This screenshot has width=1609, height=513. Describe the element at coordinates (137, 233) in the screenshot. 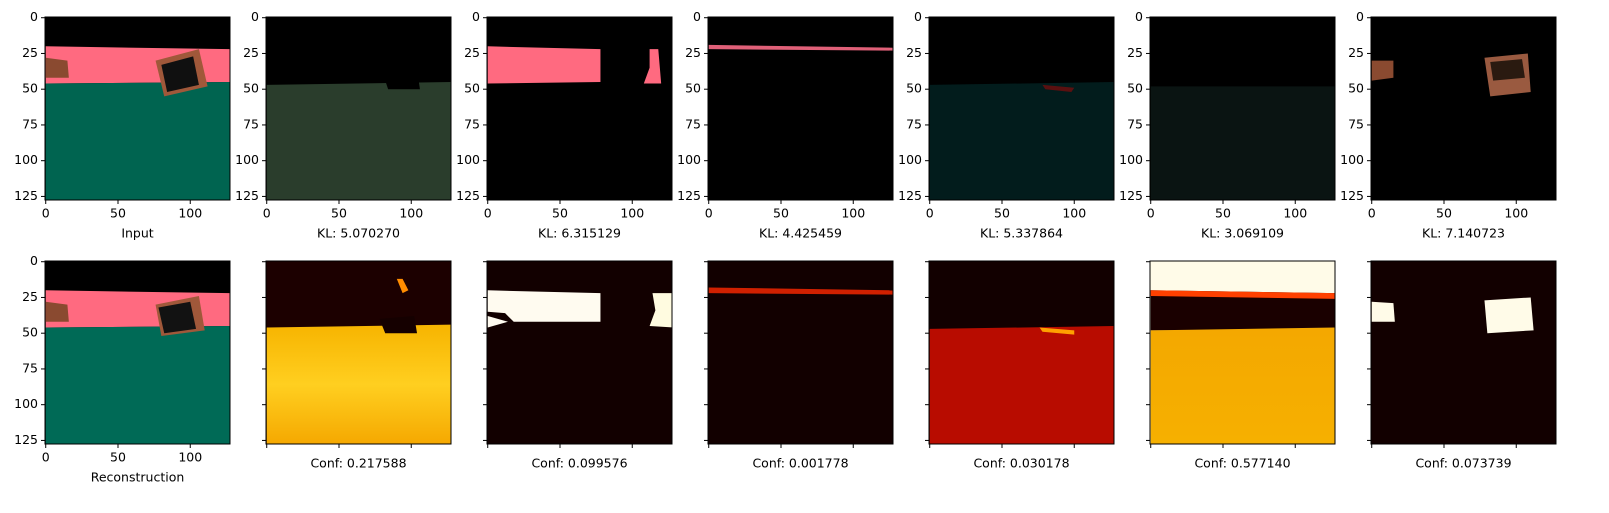

I see `panel-caption: Input` at that location.